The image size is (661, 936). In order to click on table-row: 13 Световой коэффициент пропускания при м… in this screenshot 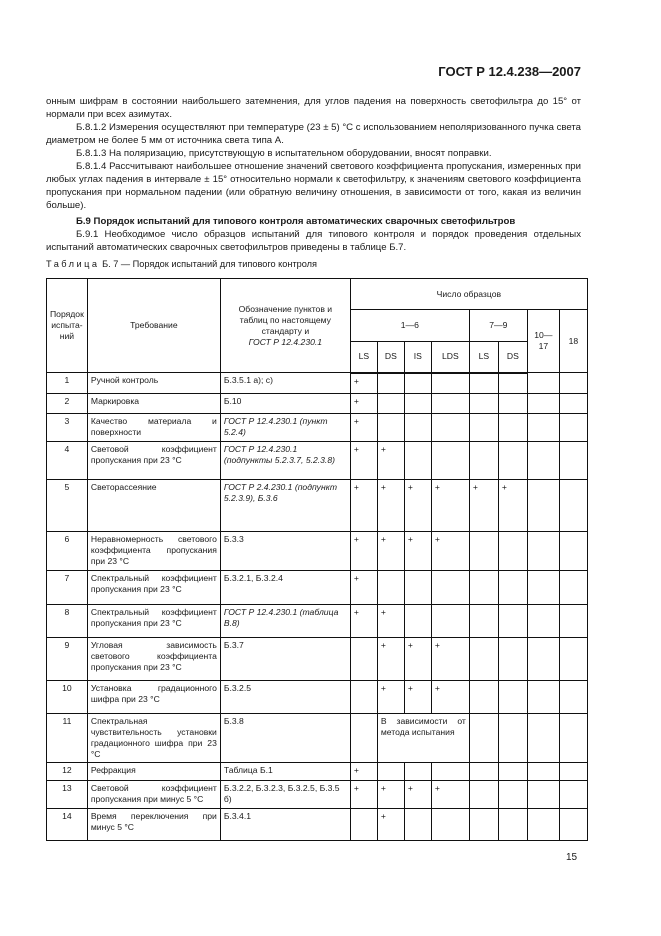, I will do `click(317, 794)`.